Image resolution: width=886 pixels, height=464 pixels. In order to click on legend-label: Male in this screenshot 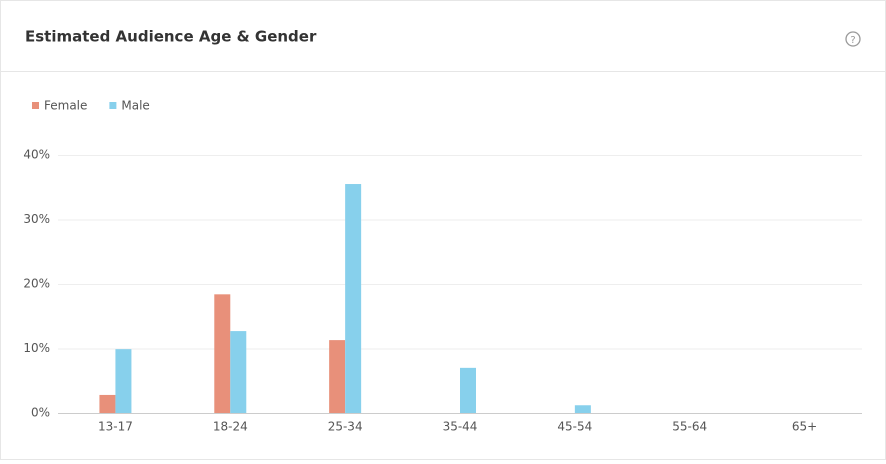, I will do `click(135, 106)`.